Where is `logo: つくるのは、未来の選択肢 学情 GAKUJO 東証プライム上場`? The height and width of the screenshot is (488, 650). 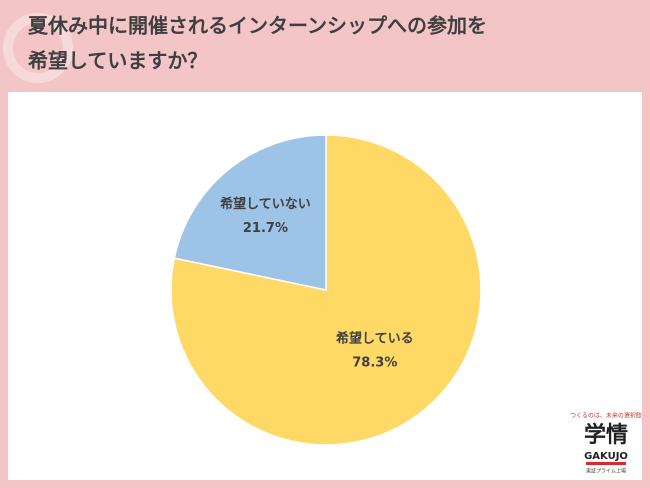
logo: つくるのは、未来の選択肢 学情 GAKUJO 東証プライム上場 is located at coordinates (606, 443).